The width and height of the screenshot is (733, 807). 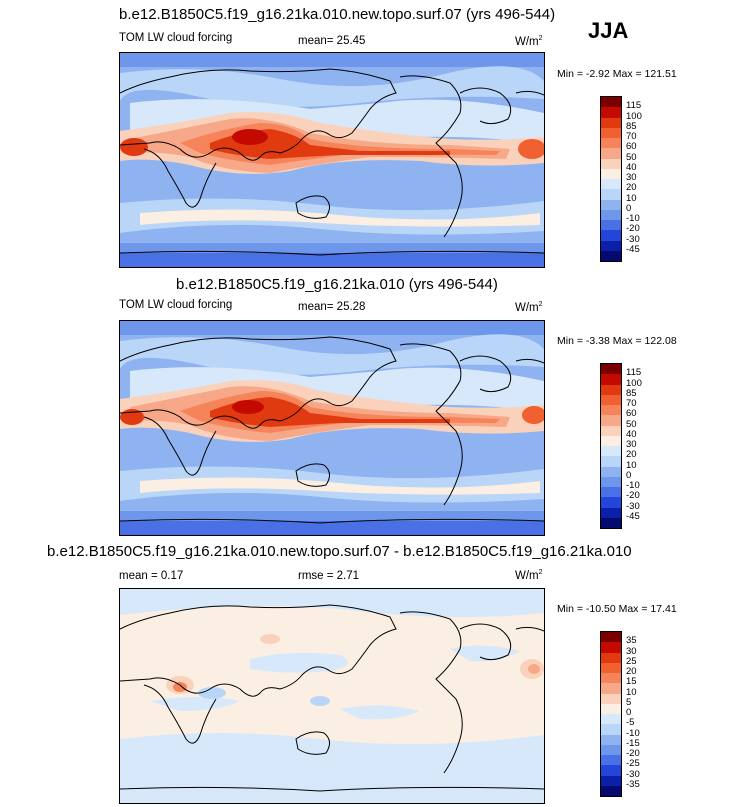 I want to click on panel-2-colorbar-label: 30, so click(x=631, y=444).